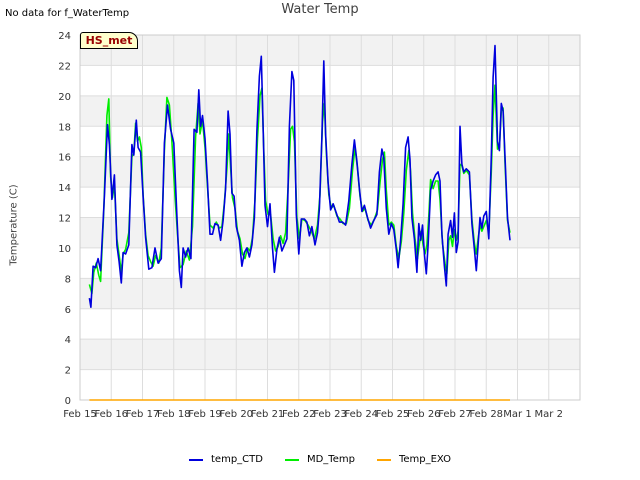 Image resolution: width=640 pixels, height=480 pixels. I want to click on y-tick-label: 14, so click(64, 188).